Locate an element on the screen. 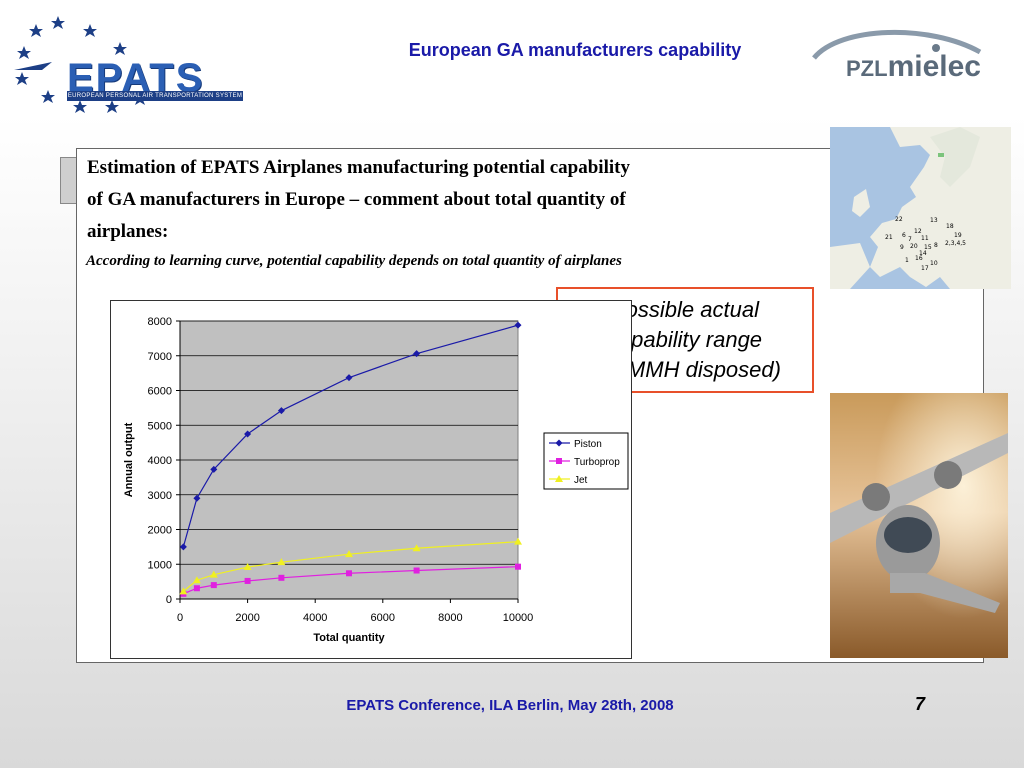  y-axis-label: Annual output is located at coordinates (129, 459).